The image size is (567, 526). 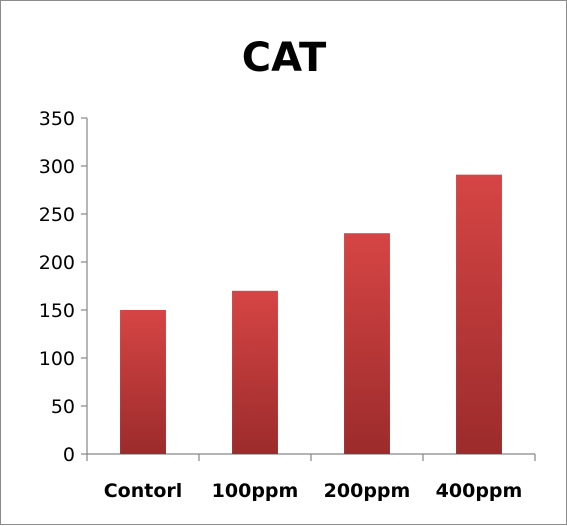 What do you see at coordinates (479, 314) in the screenshot?
I see `bar-400ppm` at bounding box center [479, 314].